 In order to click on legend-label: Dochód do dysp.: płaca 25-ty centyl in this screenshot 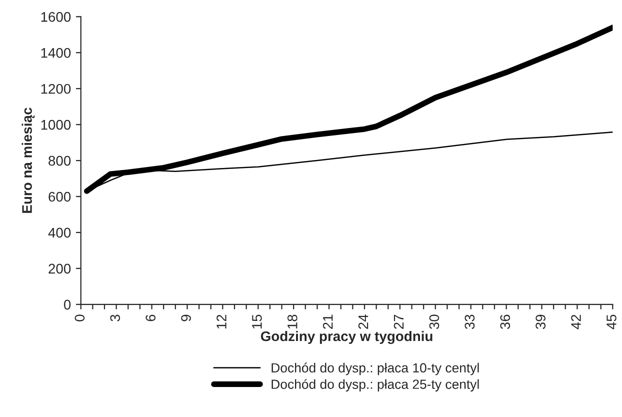, I will do `click(375, 385)`.